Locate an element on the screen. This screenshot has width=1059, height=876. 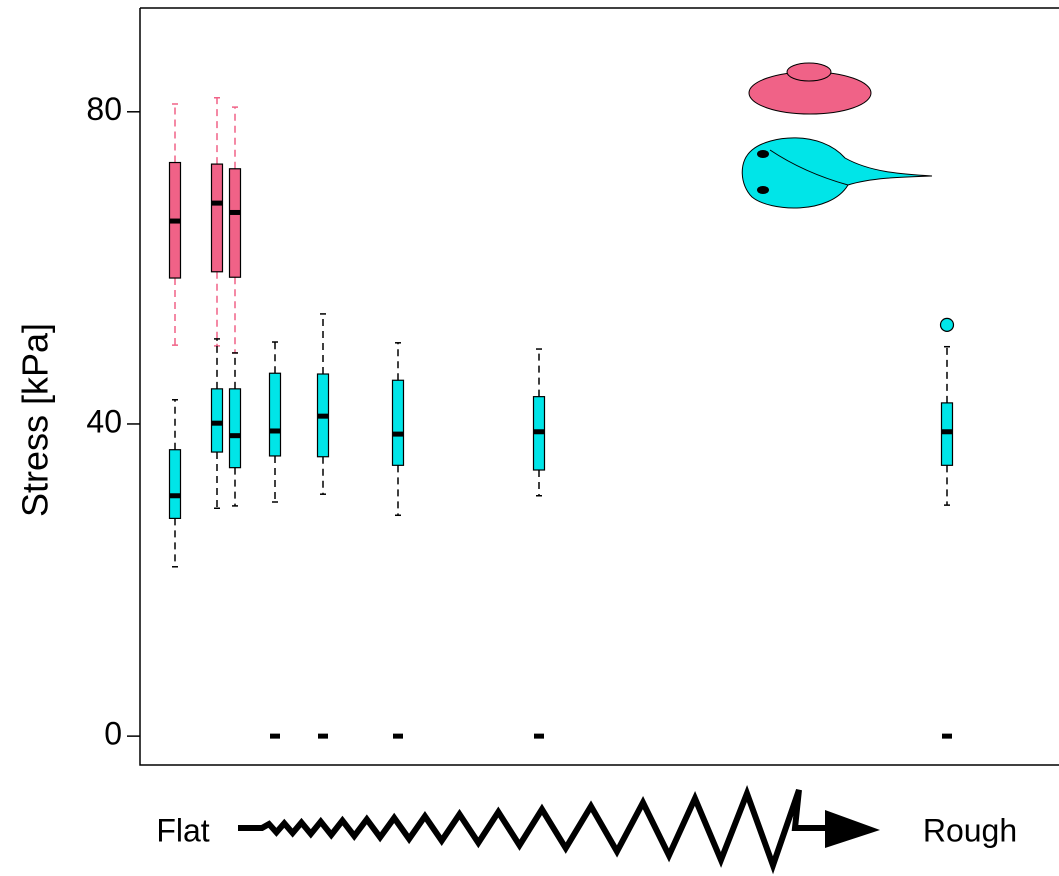
stingray-icon is located at coordinates (837, 135).